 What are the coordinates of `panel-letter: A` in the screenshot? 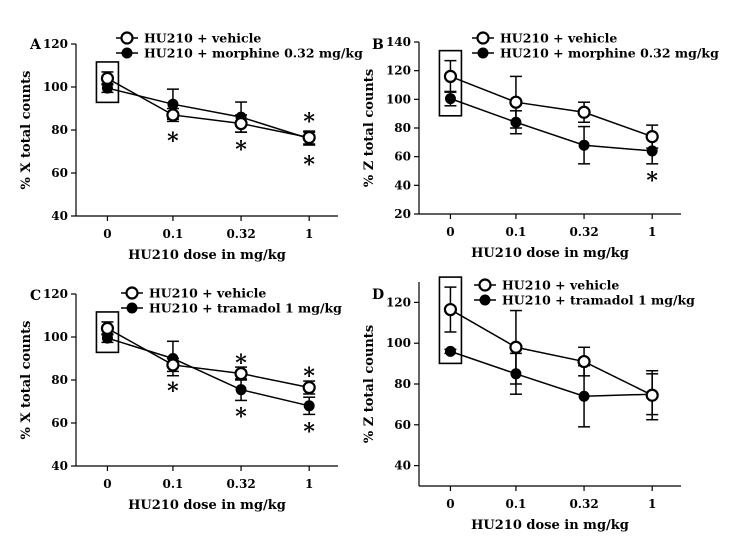 It's located at (35, 45).